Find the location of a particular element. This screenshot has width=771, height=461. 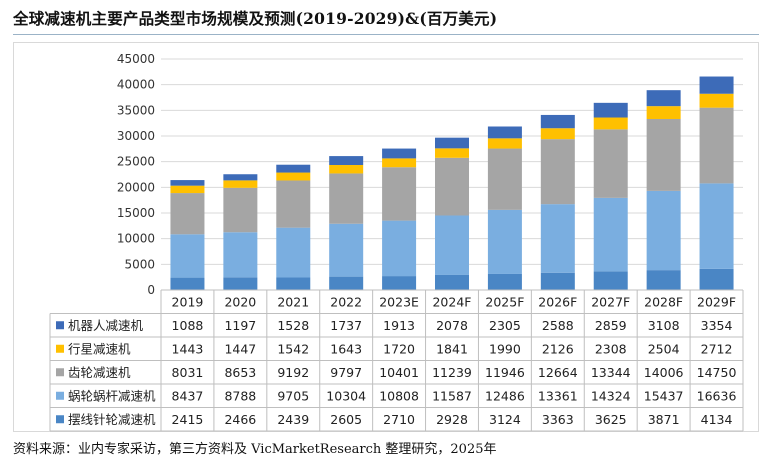

data-label: 1841 is located at coordinates (452, 348).